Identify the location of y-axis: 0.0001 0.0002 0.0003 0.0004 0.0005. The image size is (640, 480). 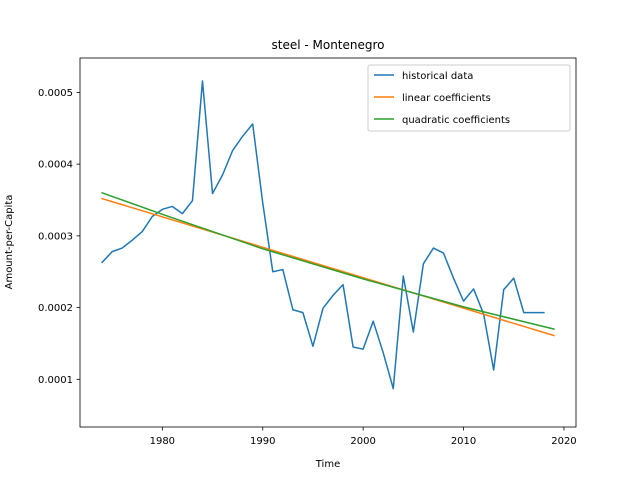
(59, 237).